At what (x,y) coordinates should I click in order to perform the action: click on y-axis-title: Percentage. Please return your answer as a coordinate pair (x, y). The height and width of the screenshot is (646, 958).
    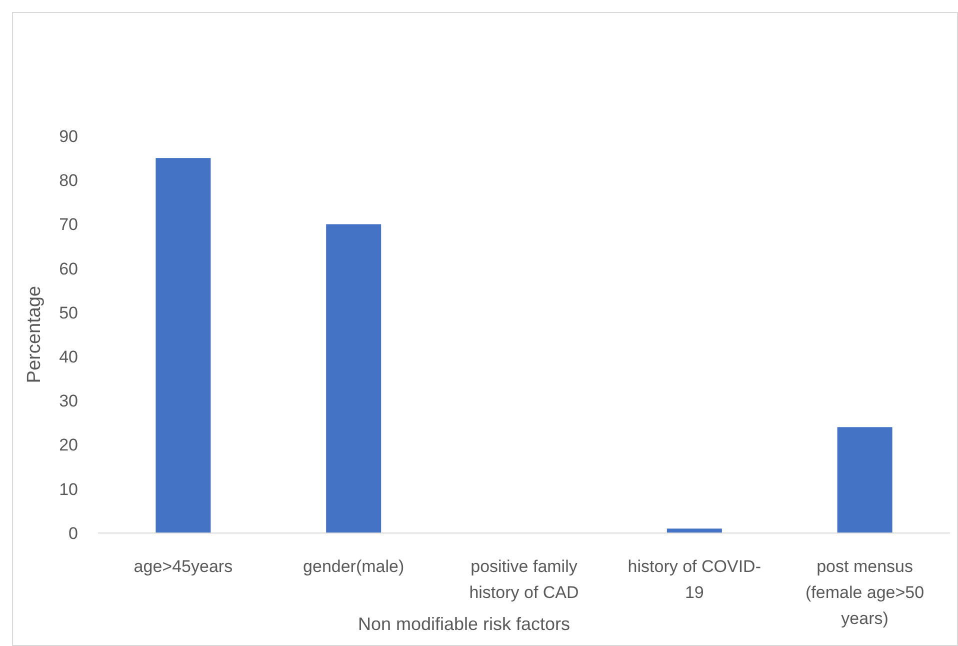
    Looking at the image, I should click on (34, 335).